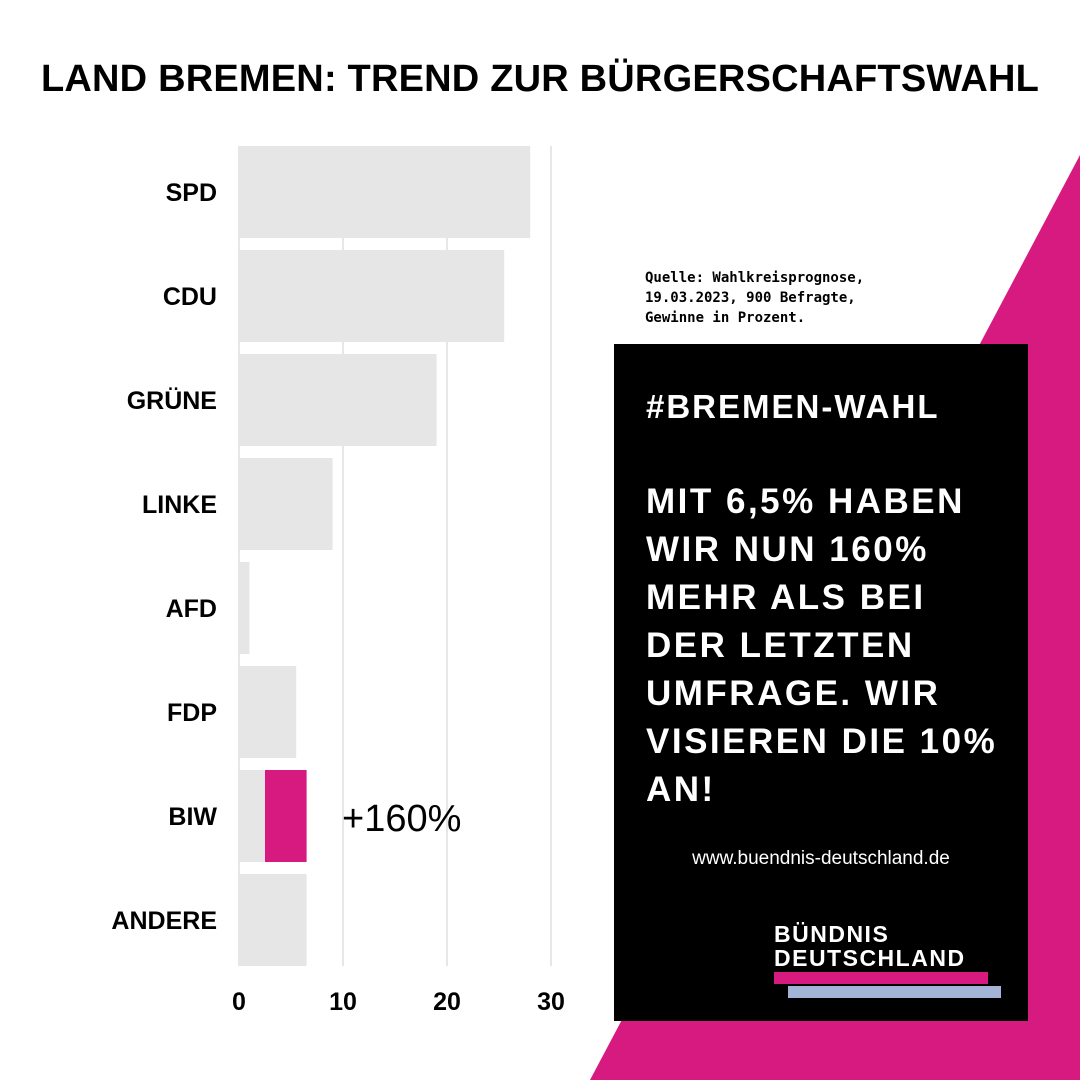  I want to click on logo-bar-pink, so click(881, 978).